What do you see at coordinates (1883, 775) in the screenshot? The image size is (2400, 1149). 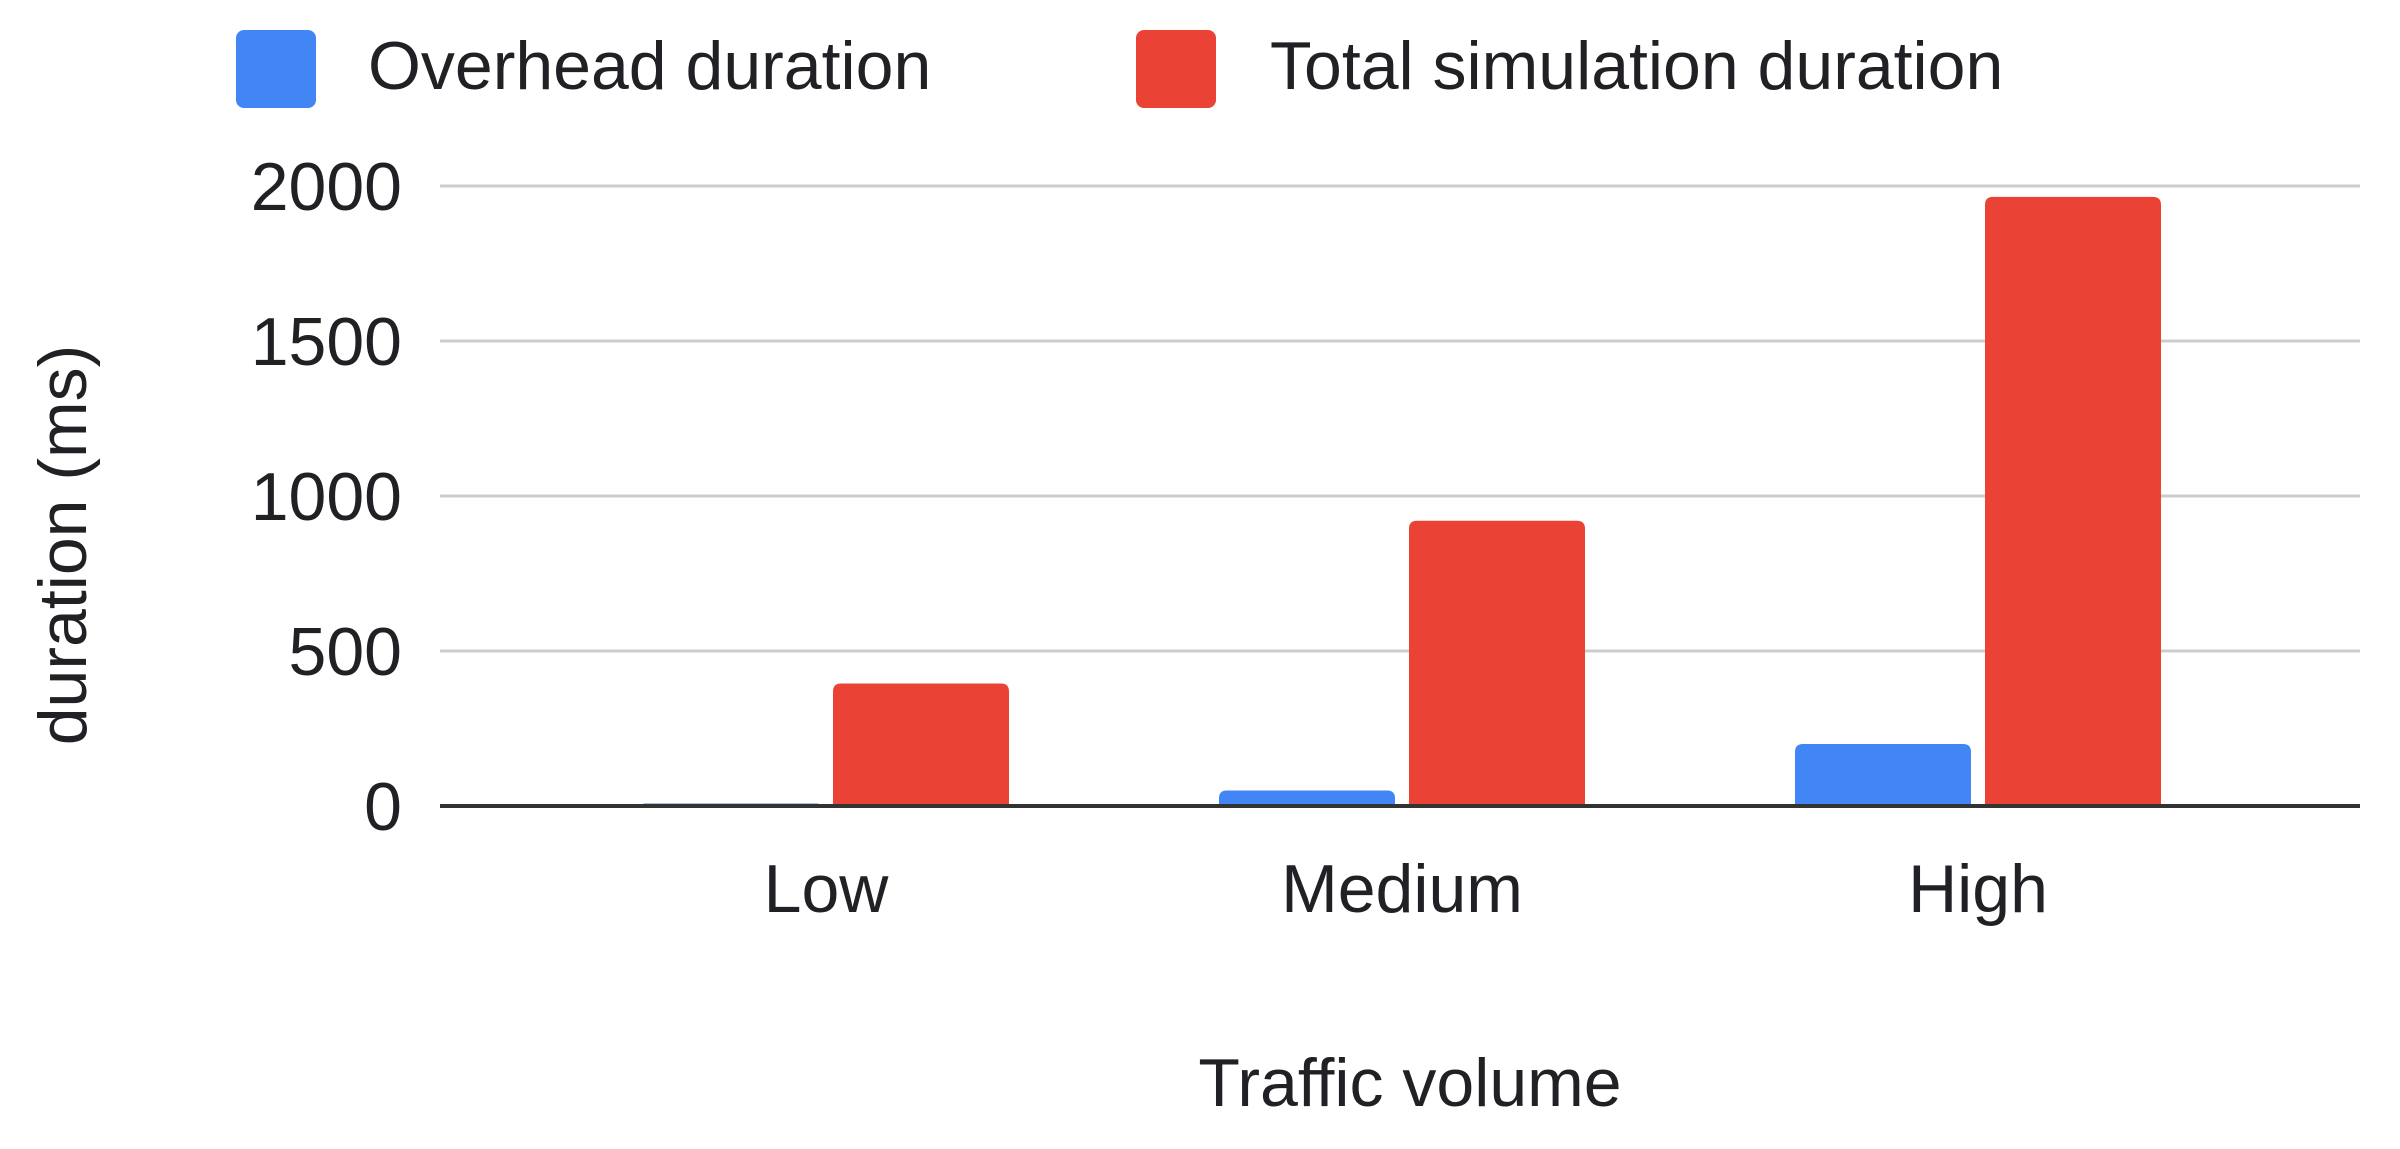 I see `bar-overhead-high` at bounding box center [1883, 775].